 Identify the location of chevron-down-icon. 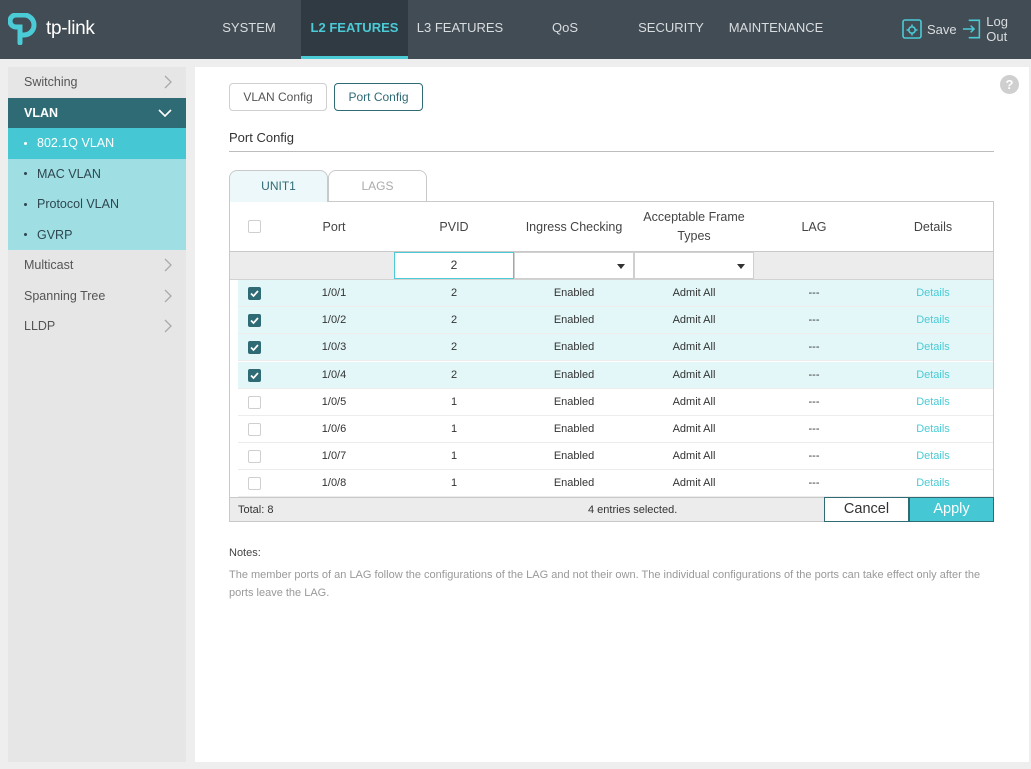
(165, 113).